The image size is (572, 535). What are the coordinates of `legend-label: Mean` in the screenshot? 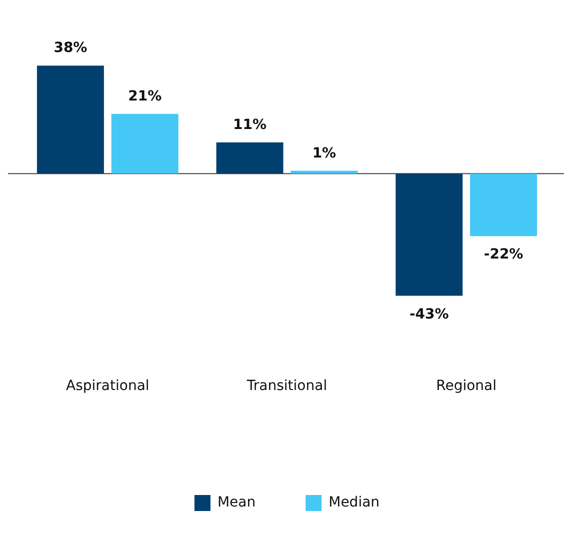 It's located at (236, 502).